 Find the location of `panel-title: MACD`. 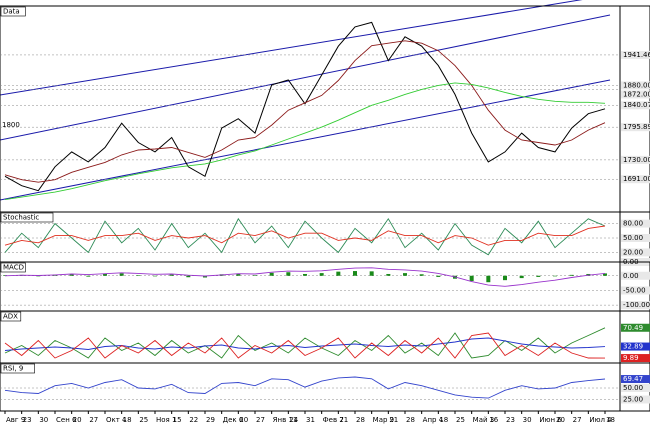

panel-title: MACD is located at coordinates (13, 268).